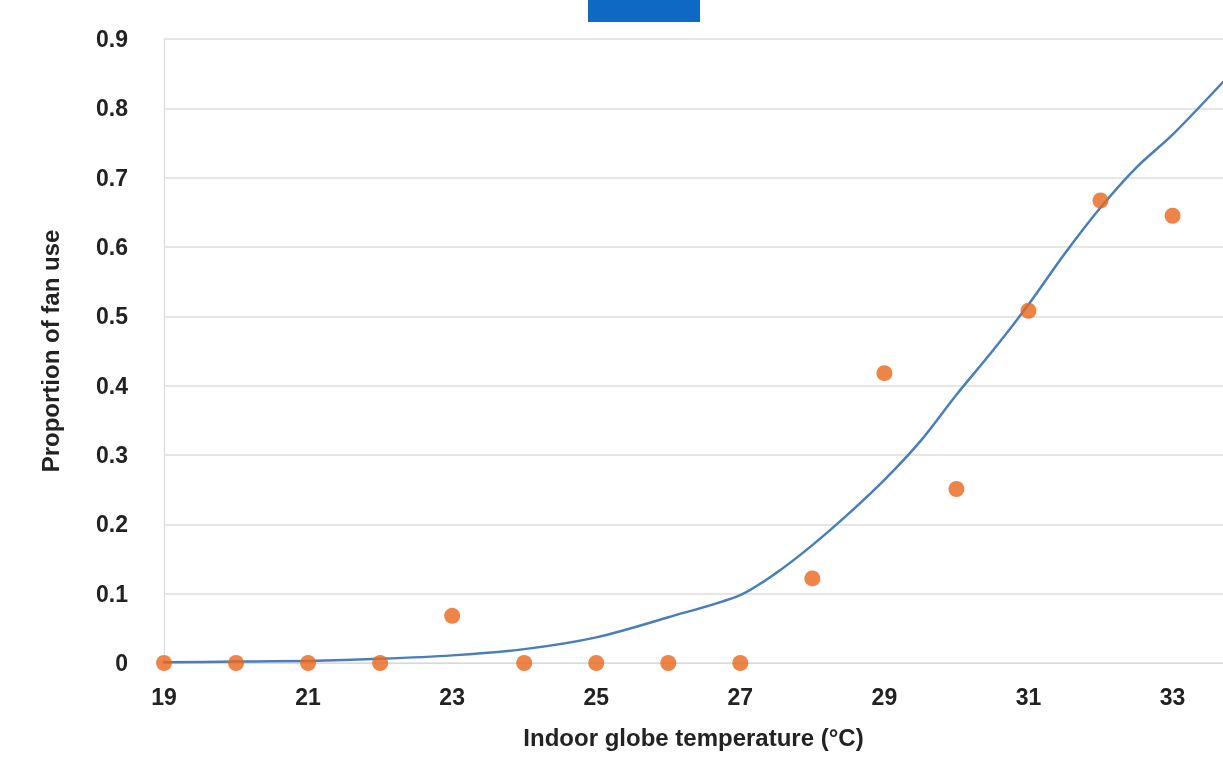 This screenshot has width=1223, height=775. What do you see at coordinates (112, 593) in the screenshot?
I see `y-tick-label: 0.1` at bounding box center [112, 593].